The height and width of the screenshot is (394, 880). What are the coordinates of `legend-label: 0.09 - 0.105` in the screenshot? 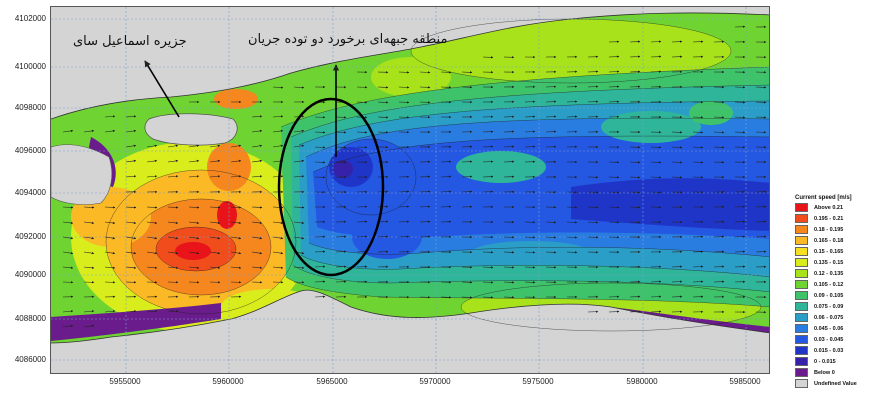 It's located at (829, 295).